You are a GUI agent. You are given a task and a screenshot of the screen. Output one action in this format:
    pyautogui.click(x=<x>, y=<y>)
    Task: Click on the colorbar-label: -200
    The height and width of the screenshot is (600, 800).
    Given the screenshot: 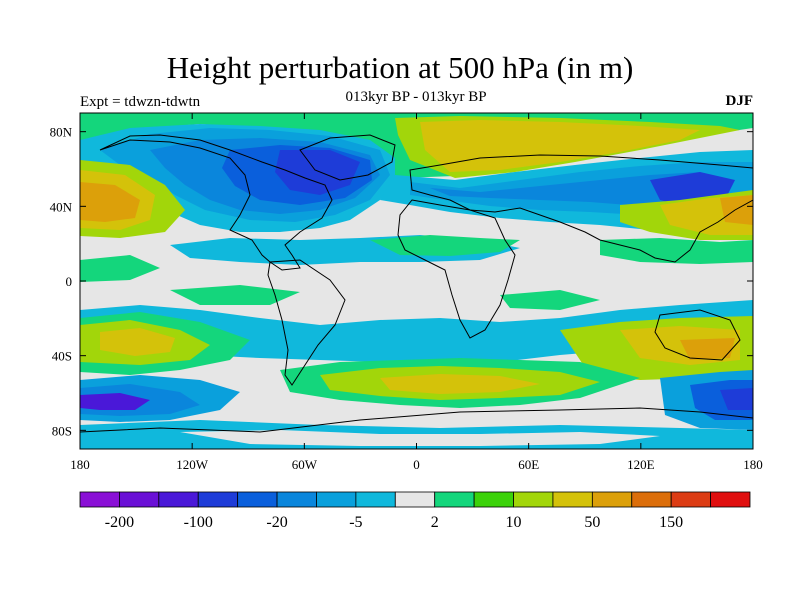 What is the action you would take?
    pyautogui.click(x=119, y=522)
    